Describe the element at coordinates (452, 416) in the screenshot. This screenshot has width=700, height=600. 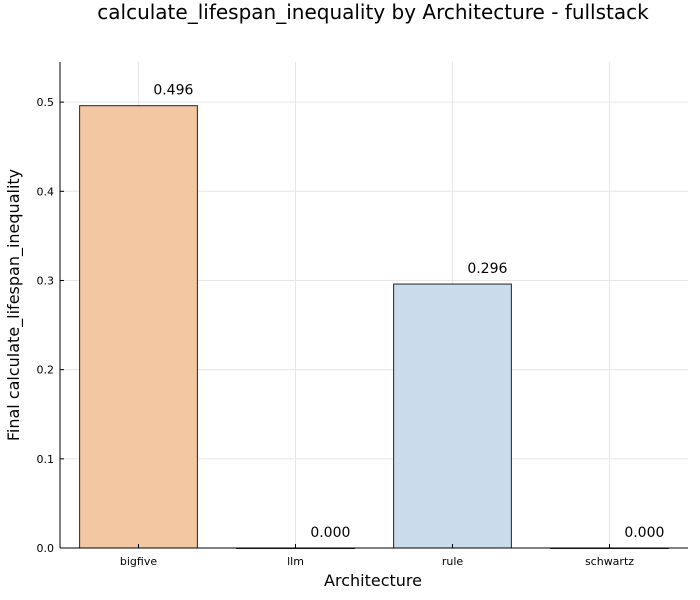
I see `bar-rule` at that location.